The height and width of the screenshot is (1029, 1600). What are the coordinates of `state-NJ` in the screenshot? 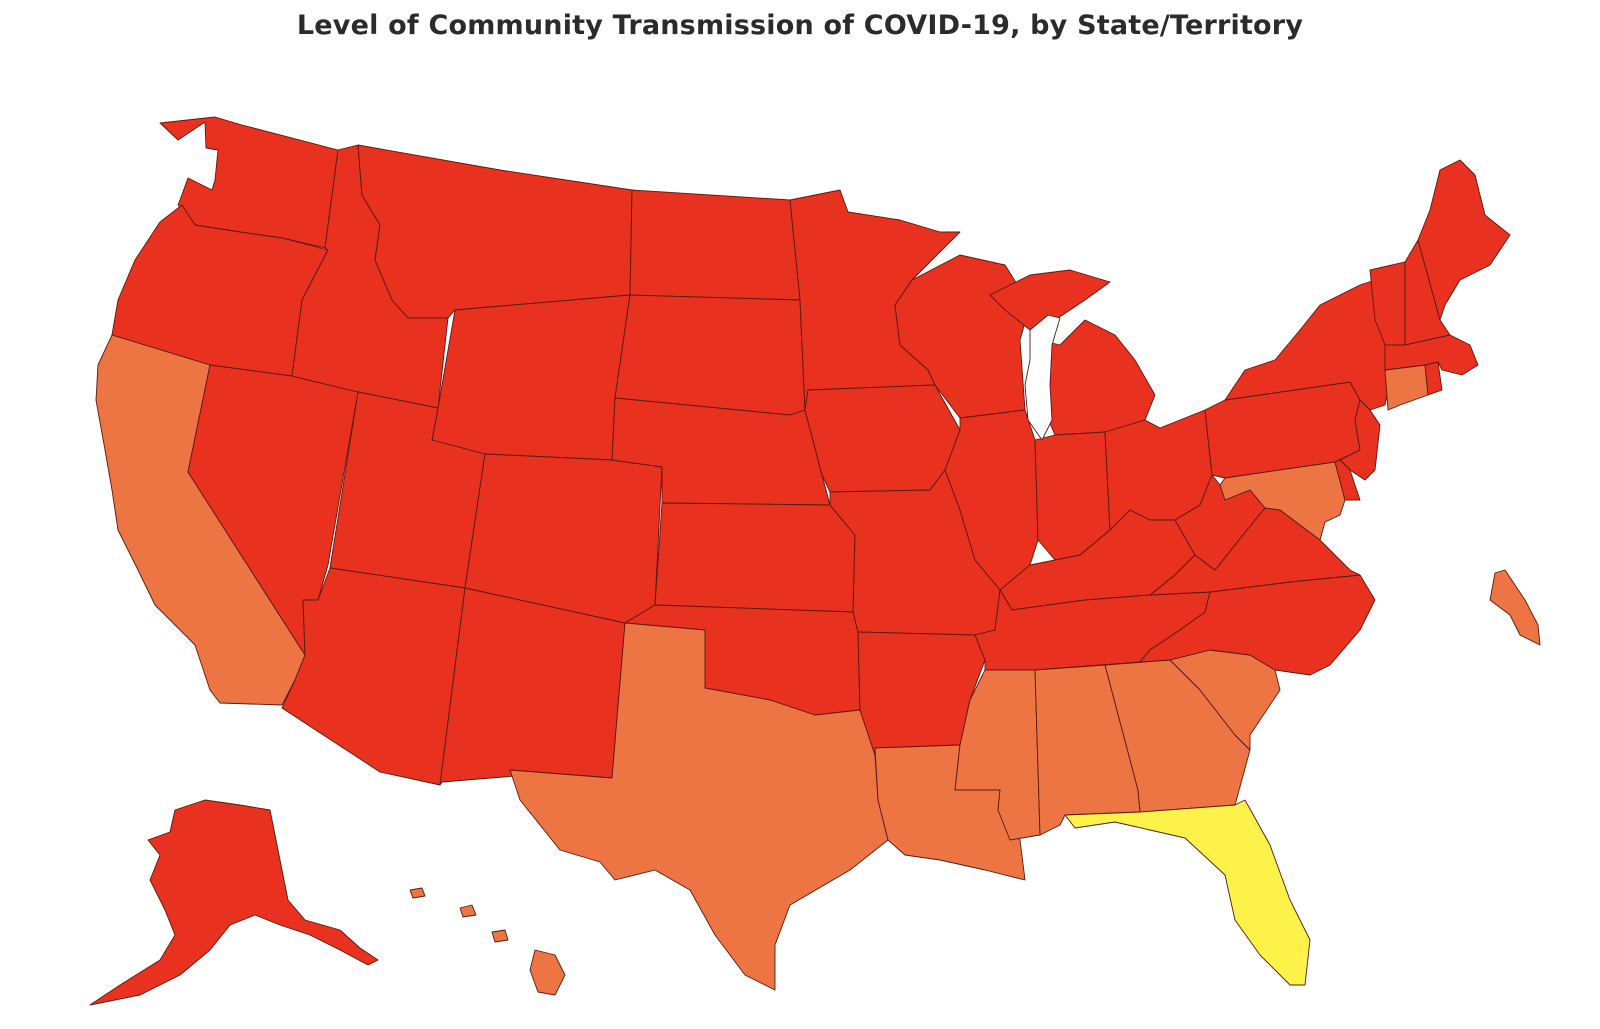 It's located at (1360, 440).